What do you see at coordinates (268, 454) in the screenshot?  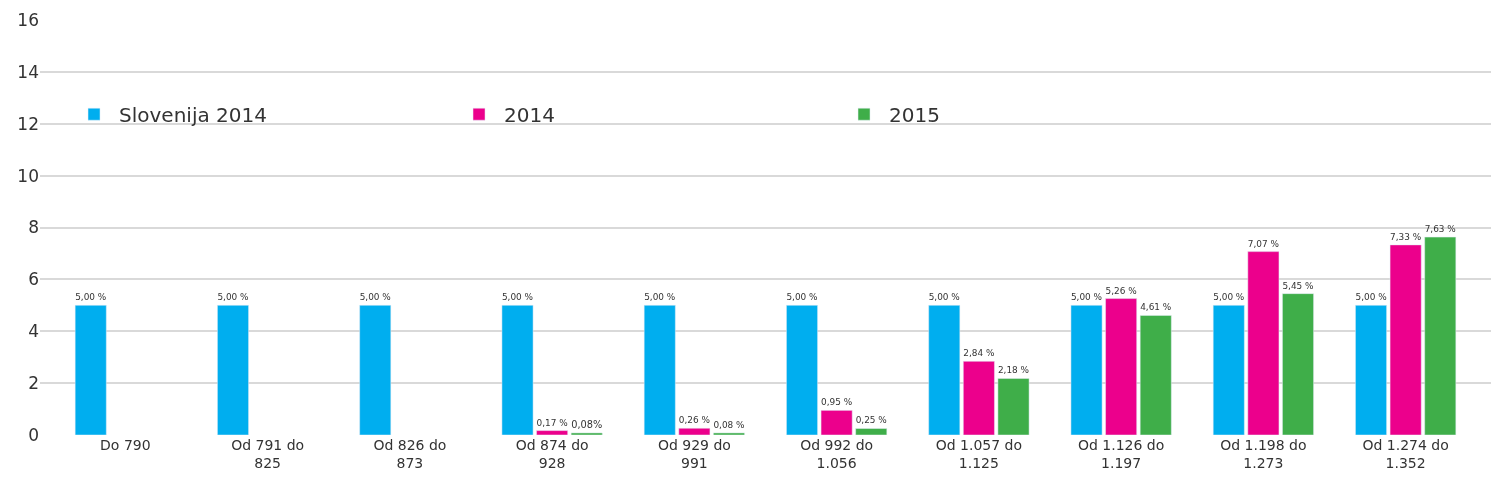 I see `x-tick-label: Od 791 do 825` at bounding box center [268, 454].